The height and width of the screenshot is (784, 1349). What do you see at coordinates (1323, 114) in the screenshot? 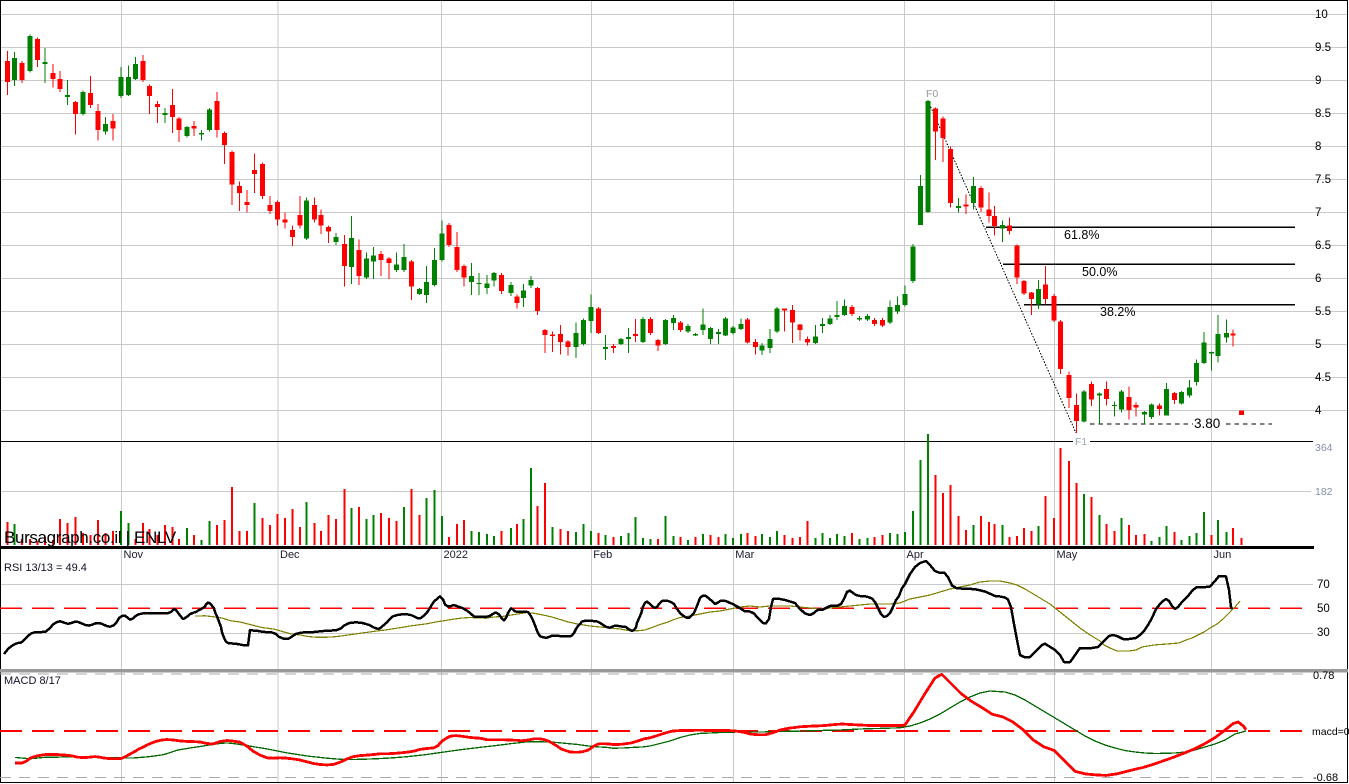
I see `svg-text: 8.5` at bounding box center [1323, 114].